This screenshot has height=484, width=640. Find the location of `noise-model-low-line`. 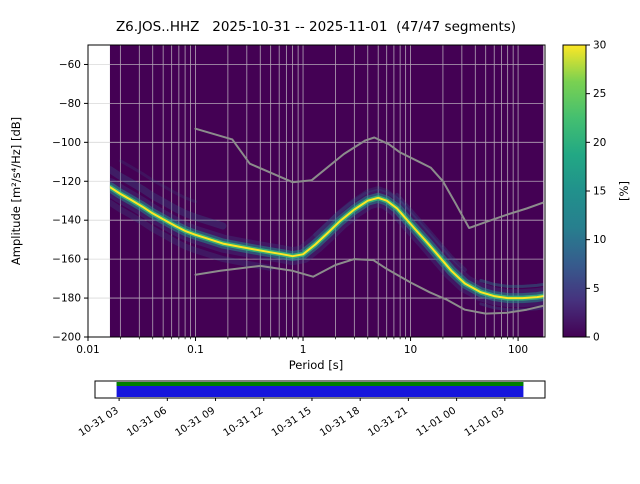

noise-model-low-line is located at coordinates (369, 286).